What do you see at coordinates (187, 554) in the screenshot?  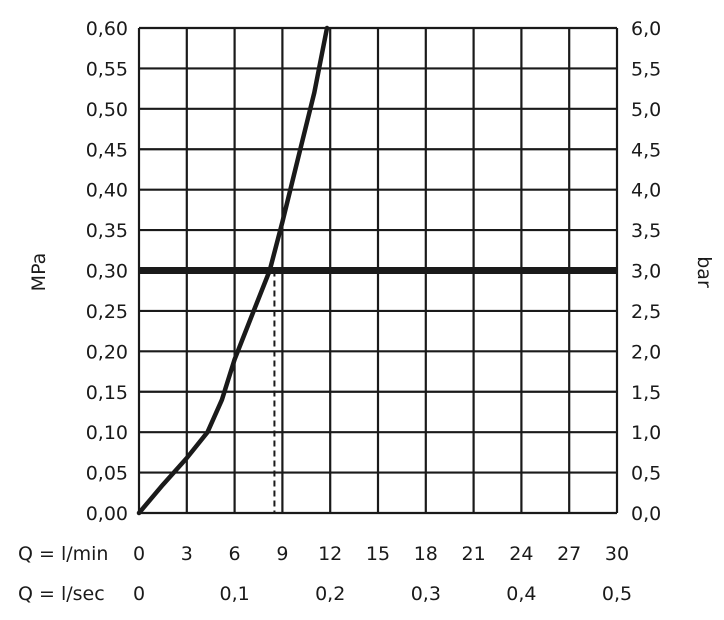 I see `x-tick-label-lmin: 3` at bounding box center [187, 554].